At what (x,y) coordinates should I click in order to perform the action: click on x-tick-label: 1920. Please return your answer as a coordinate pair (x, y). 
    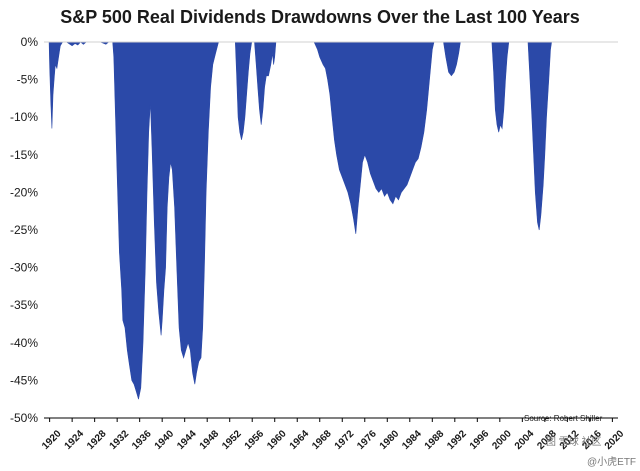
    Looking at the image, I should click on (52, 440).